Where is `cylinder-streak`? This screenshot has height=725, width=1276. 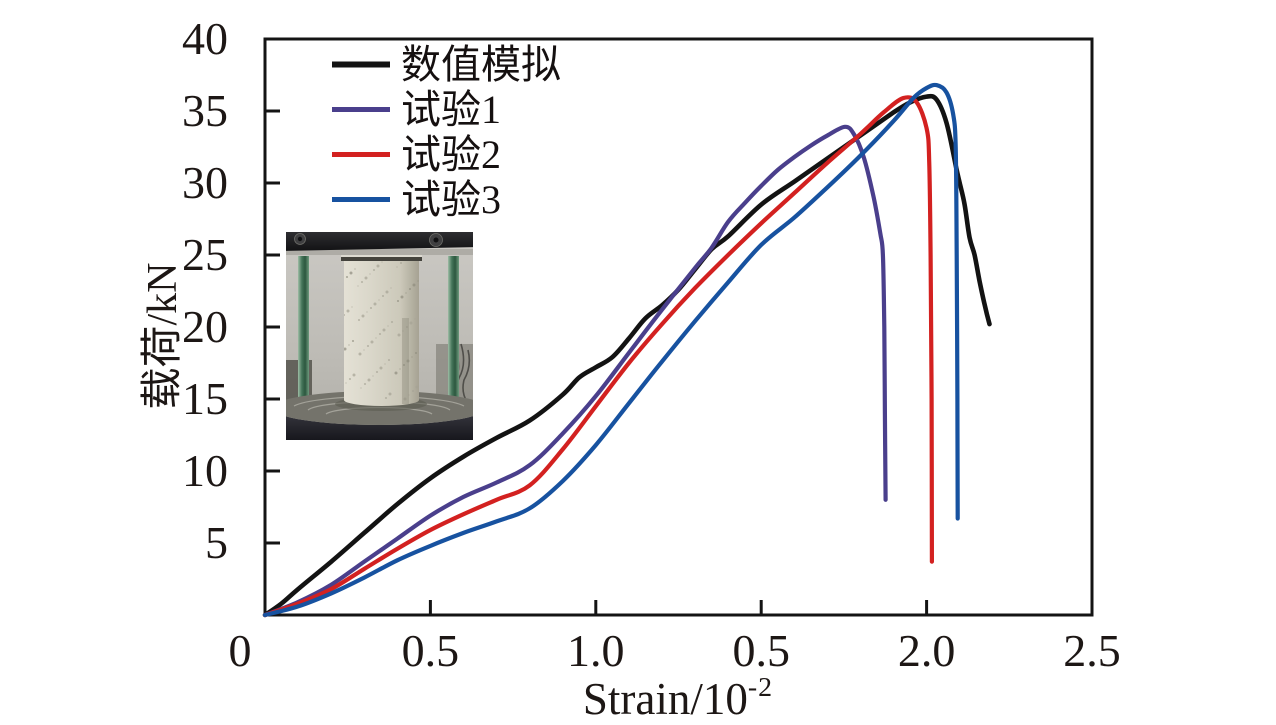 cylinder-streak is located at coordinates (405, 361).